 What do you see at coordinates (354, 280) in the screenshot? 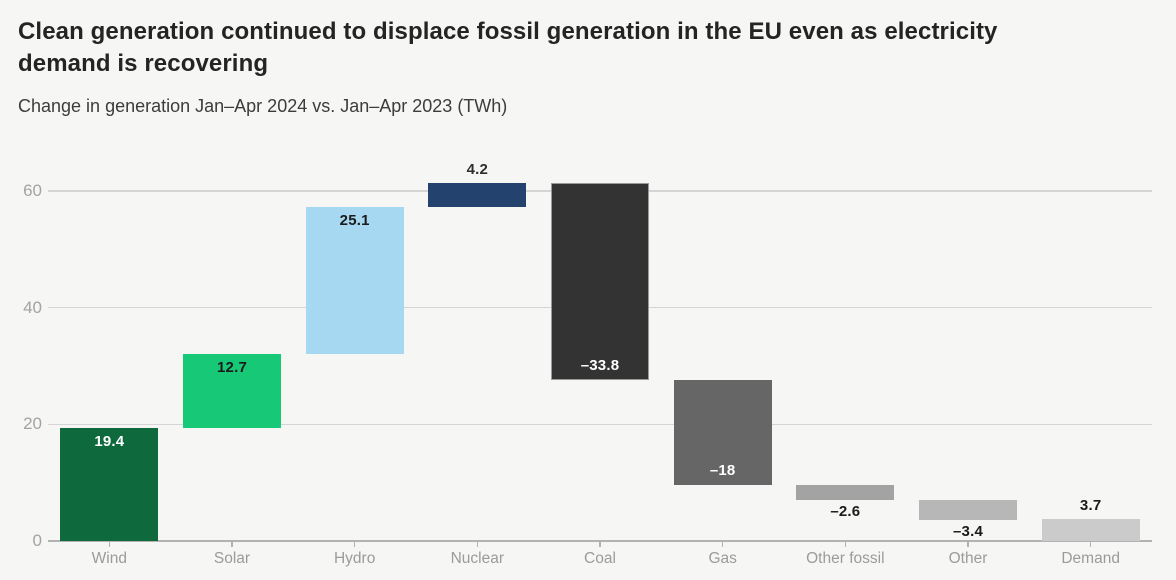
I see `bar-hydro` at bounding box center [354, 280].